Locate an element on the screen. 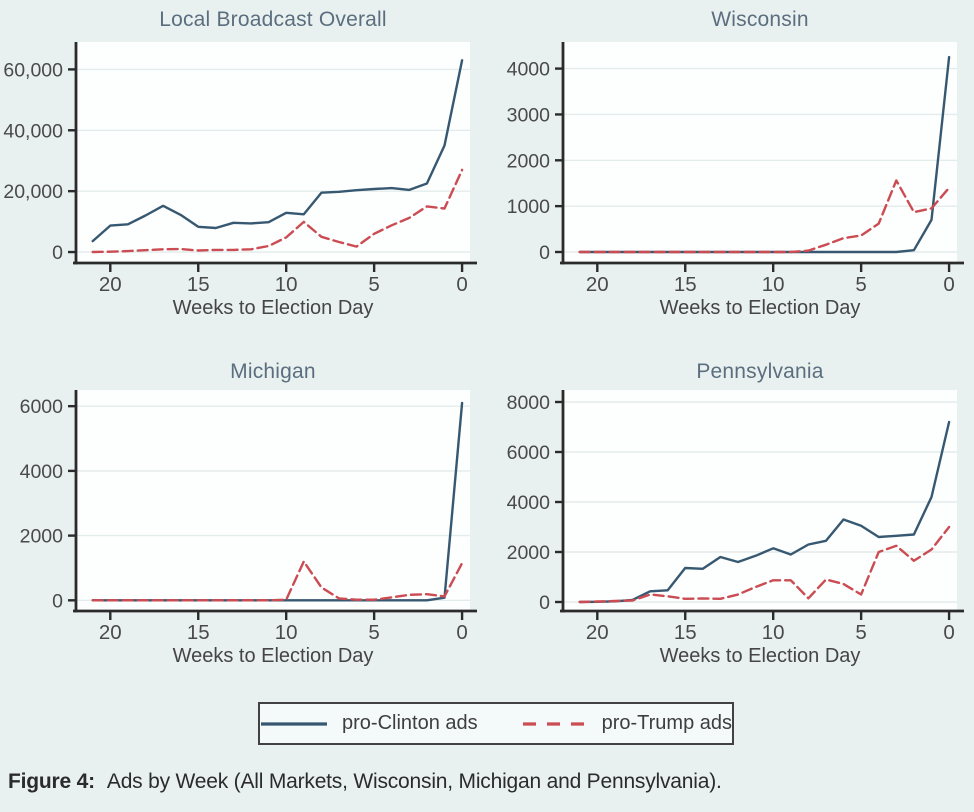  line-chart-michigan: 0 2000 4000 6000 20 15 10 5 0 is located at coordinates (248, 517).